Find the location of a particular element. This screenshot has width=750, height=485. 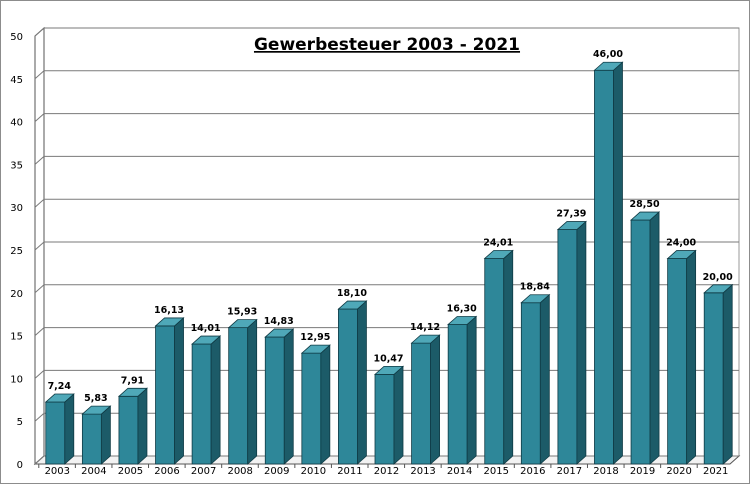

data-label: 28,50 is located at coordinates (645, 204).